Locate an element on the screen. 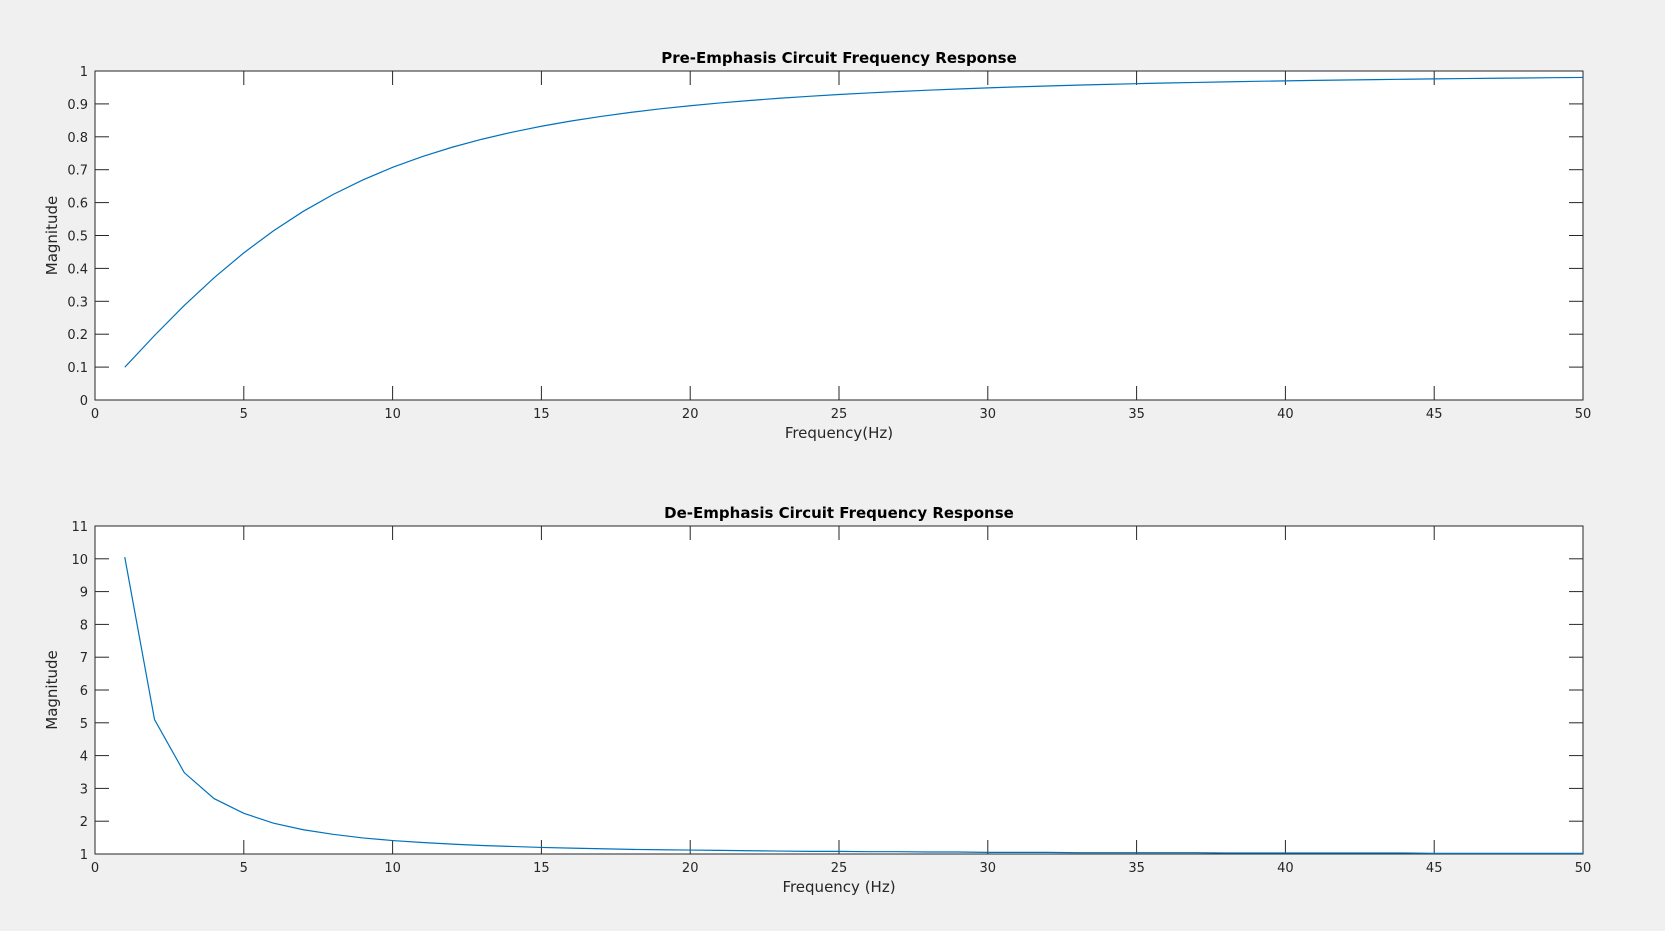 This screenshot has width=1665, height=931. y-tick-label: 0.2 is located at coordinates (77, 335).